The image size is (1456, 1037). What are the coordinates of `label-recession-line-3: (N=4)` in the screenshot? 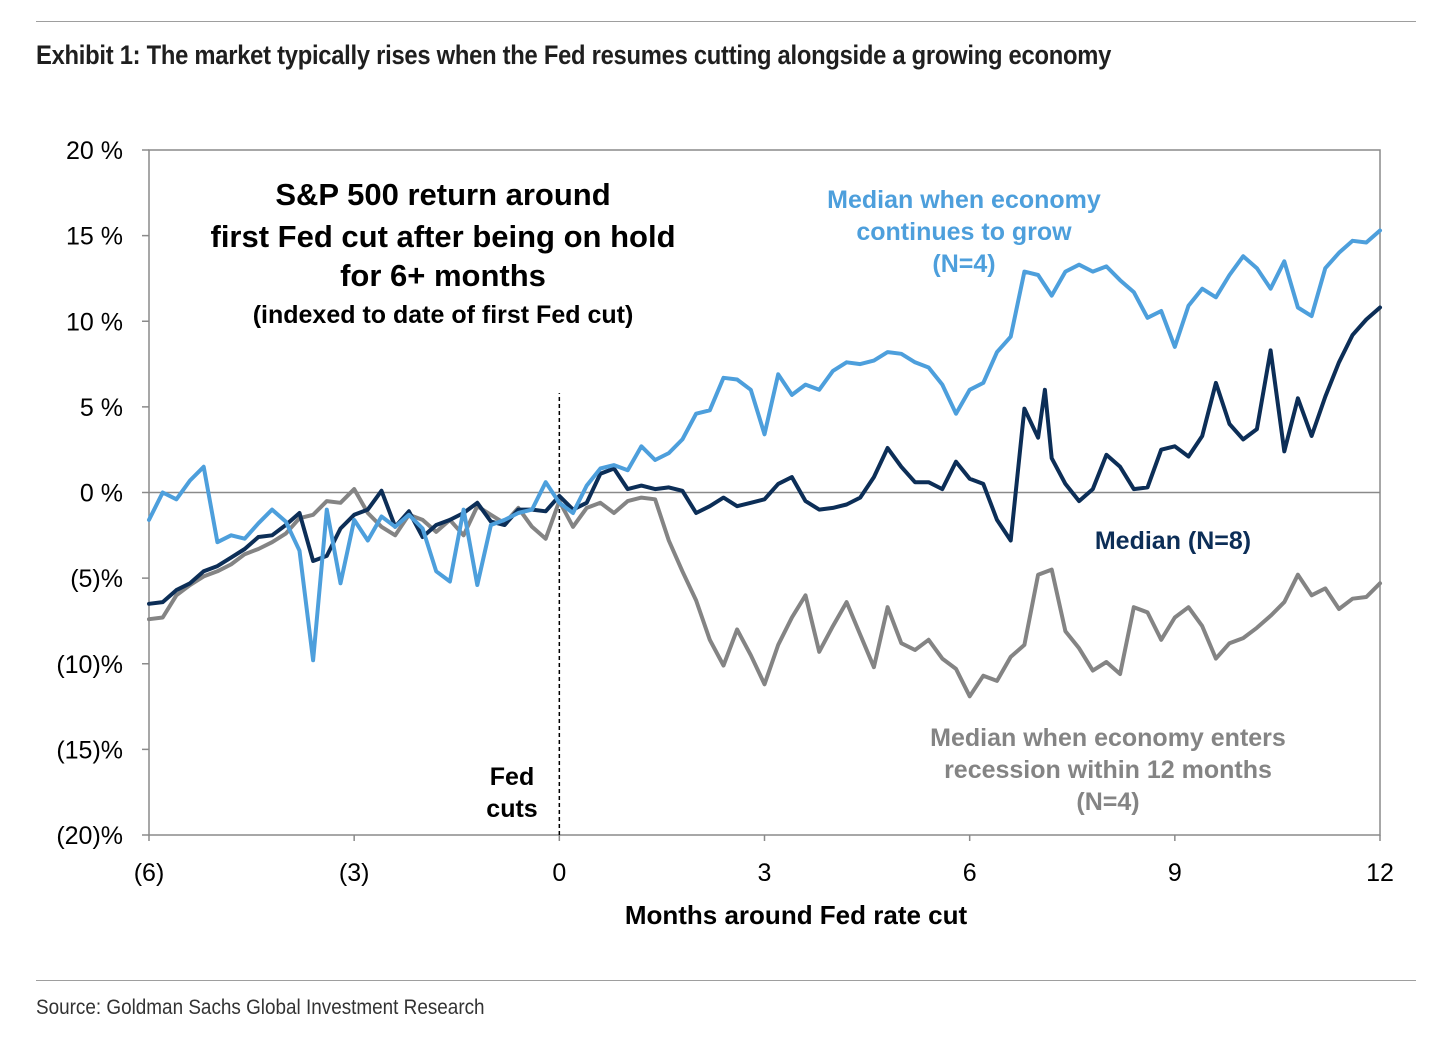 It's located at (1107, 802).